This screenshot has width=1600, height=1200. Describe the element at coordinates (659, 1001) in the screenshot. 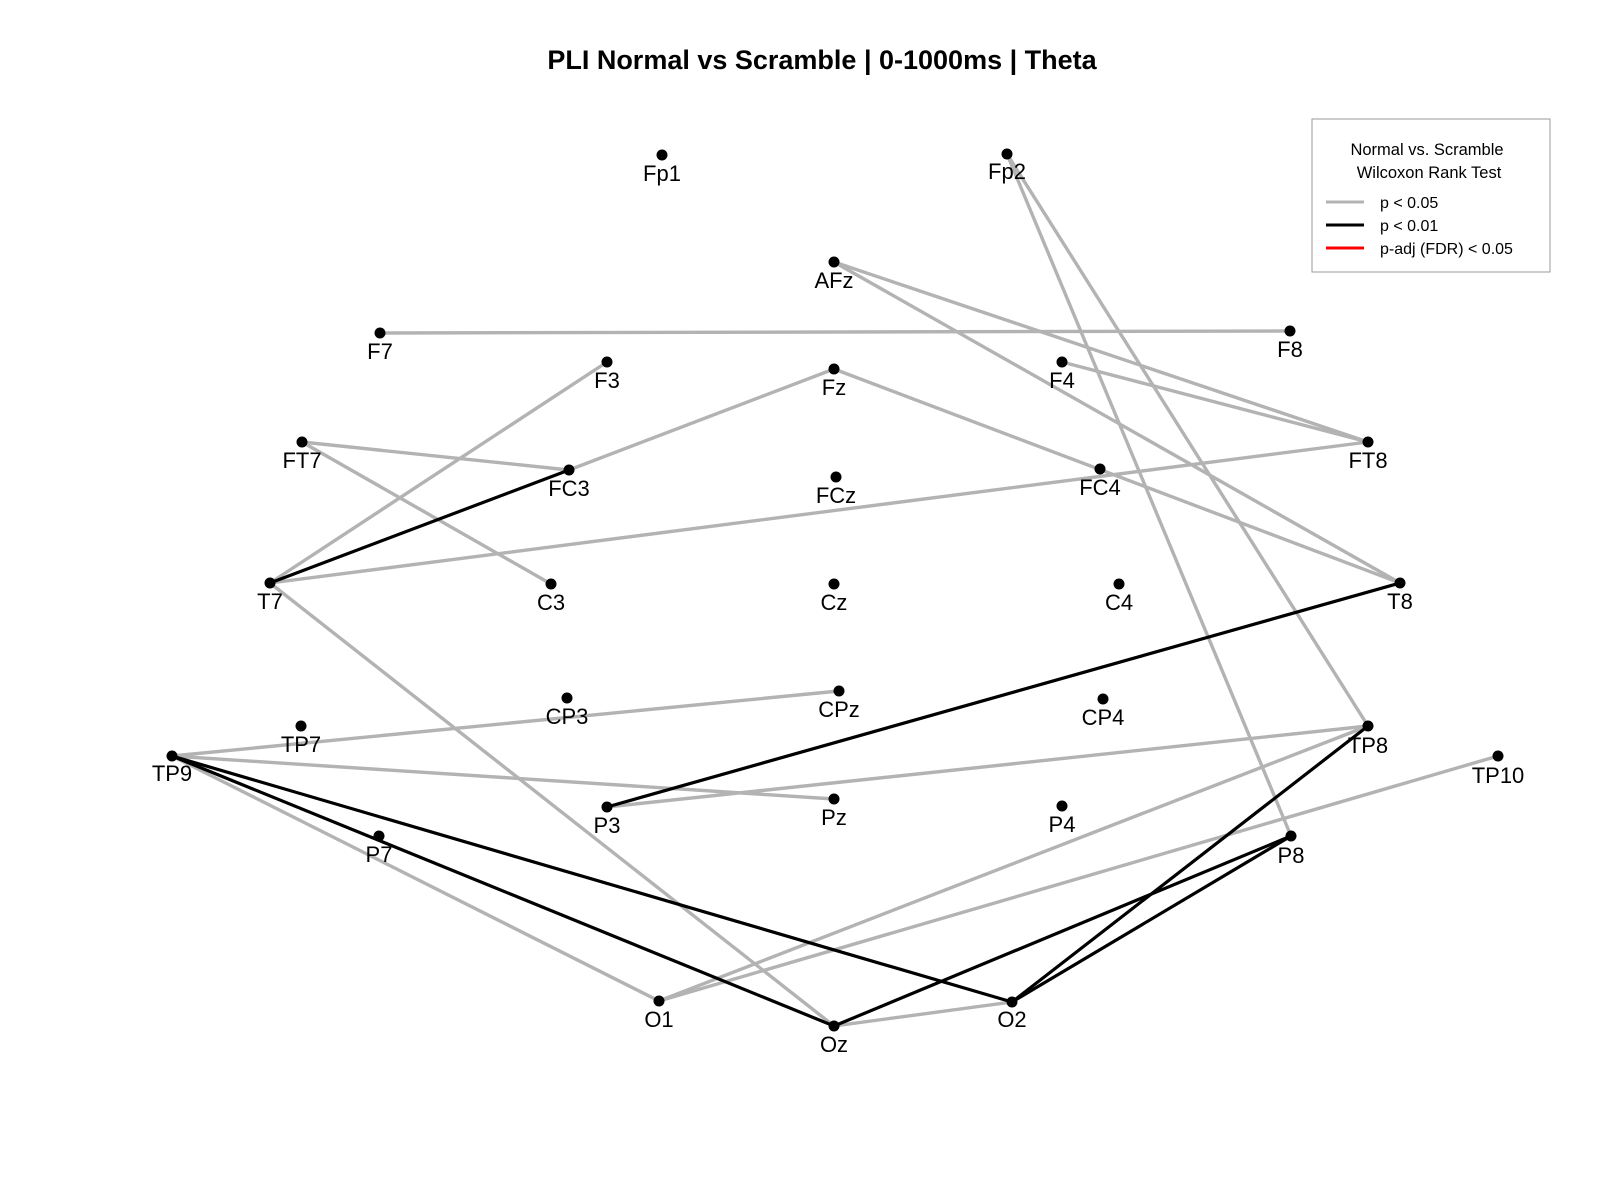

I see `electrode-dot-o1` at that location.